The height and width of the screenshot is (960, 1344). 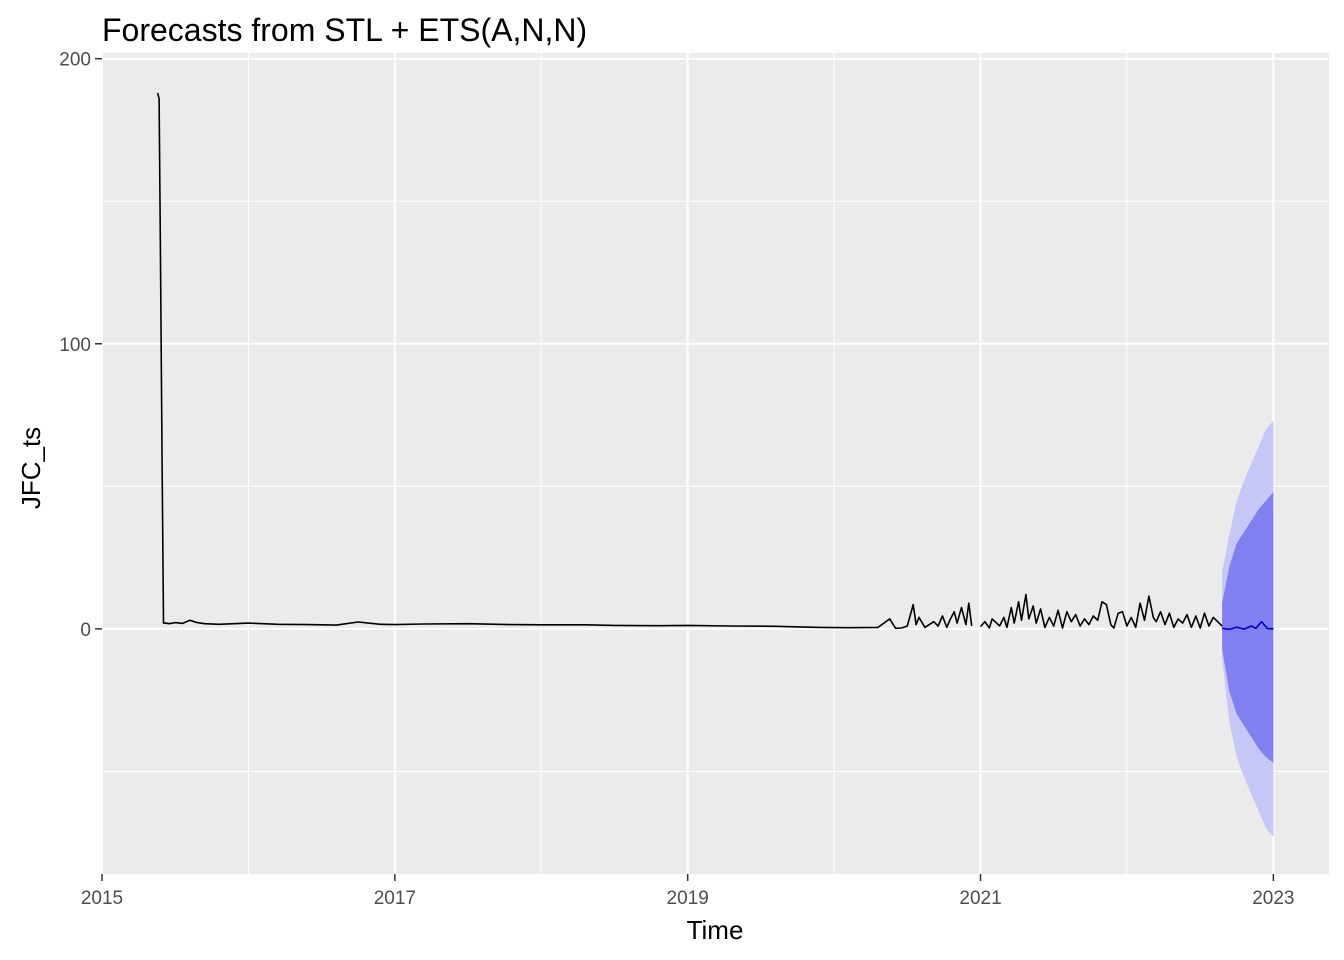 I want to click on x-axis: 2015 2017 2019 2021 2023, so click(x=688, y=891).